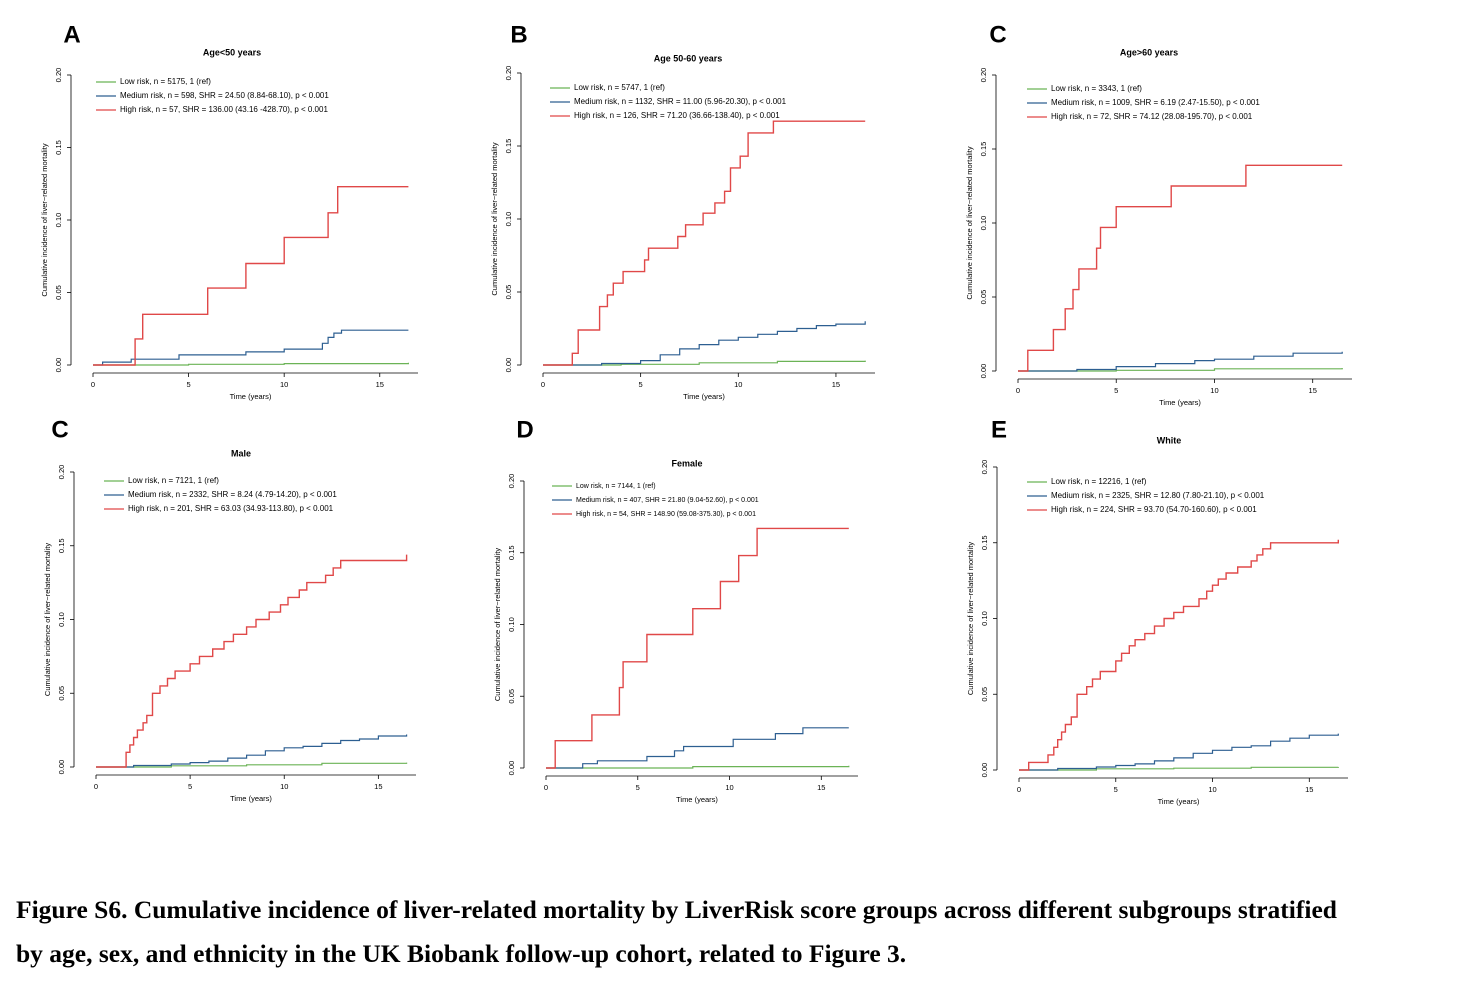 The height and width of the screenshot is (984, 1480). I want to click on legend-label-low: Low risk, n = 3343, 1 (ref), so click(1096, 88).